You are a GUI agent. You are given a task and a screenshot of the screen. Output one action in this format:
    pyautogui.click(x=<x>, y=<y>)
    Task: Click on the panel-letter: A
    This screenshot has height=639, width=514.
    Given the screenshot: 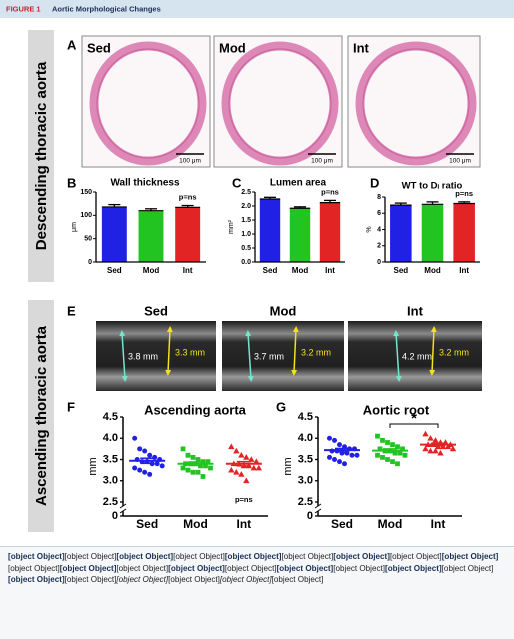 What is the action you would take?
    pyautogui.click(x=72, y=44)
    